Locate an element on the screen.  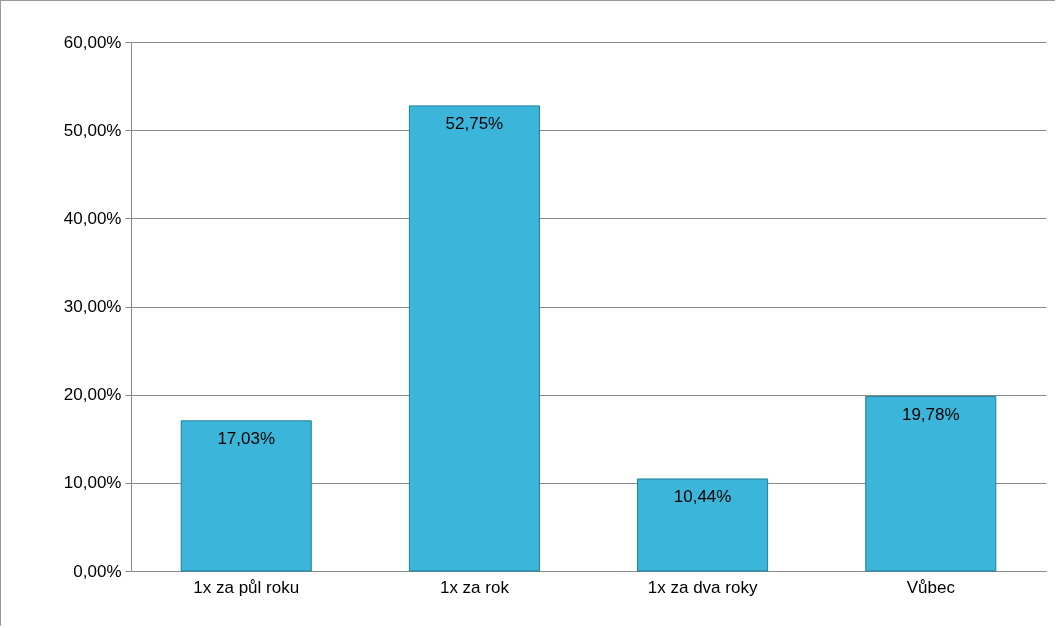
data-label: 17,03% is located at coordinates (246, 438).